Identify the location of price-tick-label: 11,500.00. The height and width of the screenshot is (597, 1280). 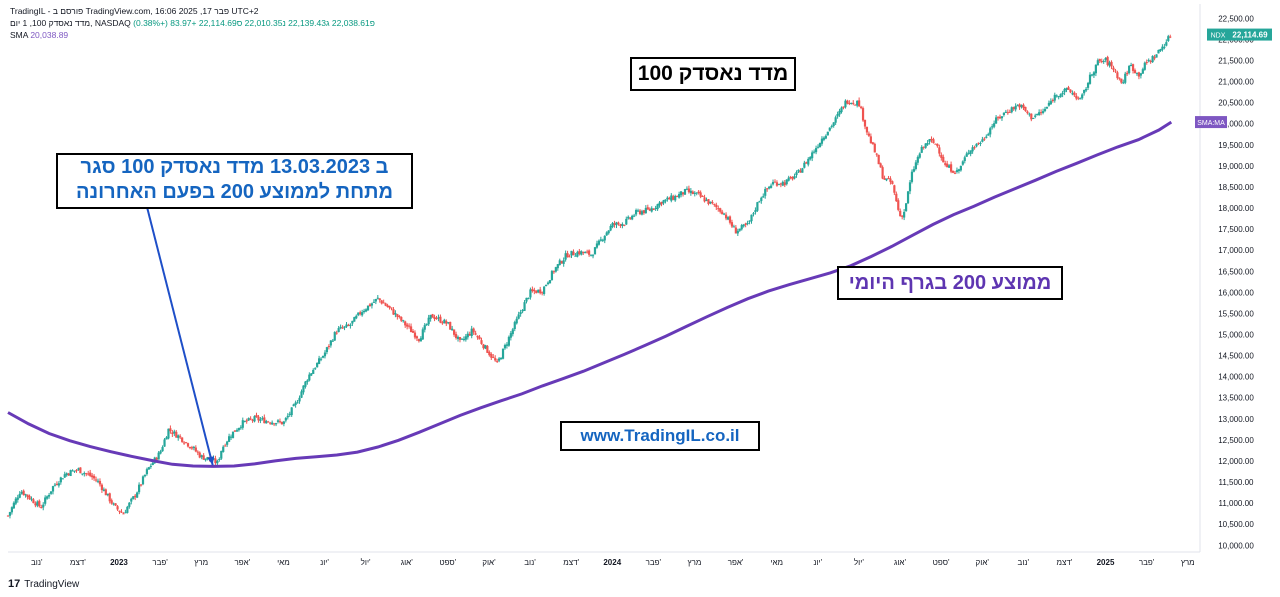
(1237, 482).